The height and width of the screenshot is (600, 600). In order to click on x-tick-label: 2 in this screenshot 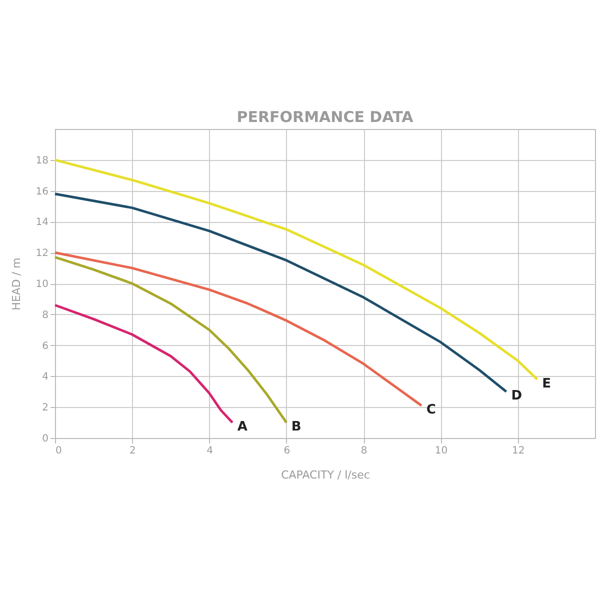, I will do `click(132, 451)`.